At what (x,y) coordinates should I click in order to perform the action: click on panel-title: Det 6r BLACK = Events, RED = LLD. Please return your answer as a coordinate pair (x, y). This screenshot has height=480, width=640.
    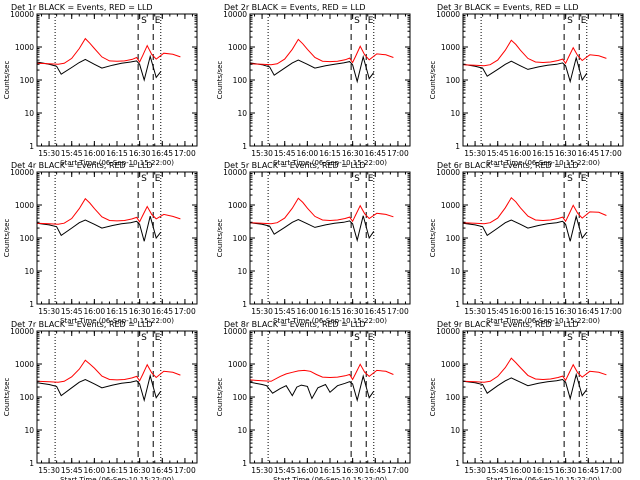
    Looking at the image, I should click on (508, 165).